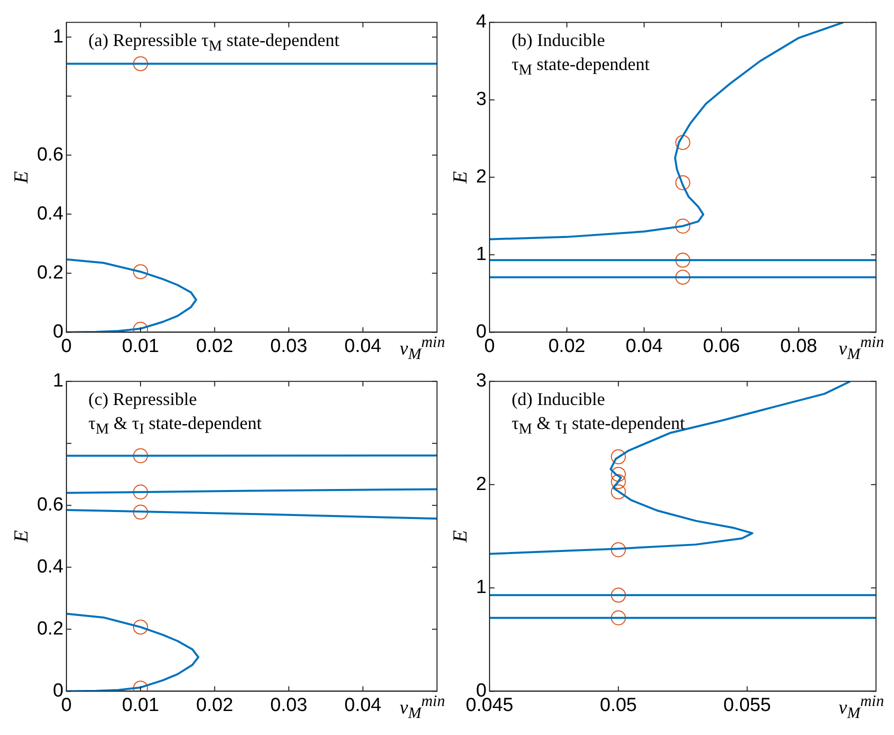 The height and width of the screenshot is (735, 894). I want to click on x-tick-label: 0.08, so click(799, 346).